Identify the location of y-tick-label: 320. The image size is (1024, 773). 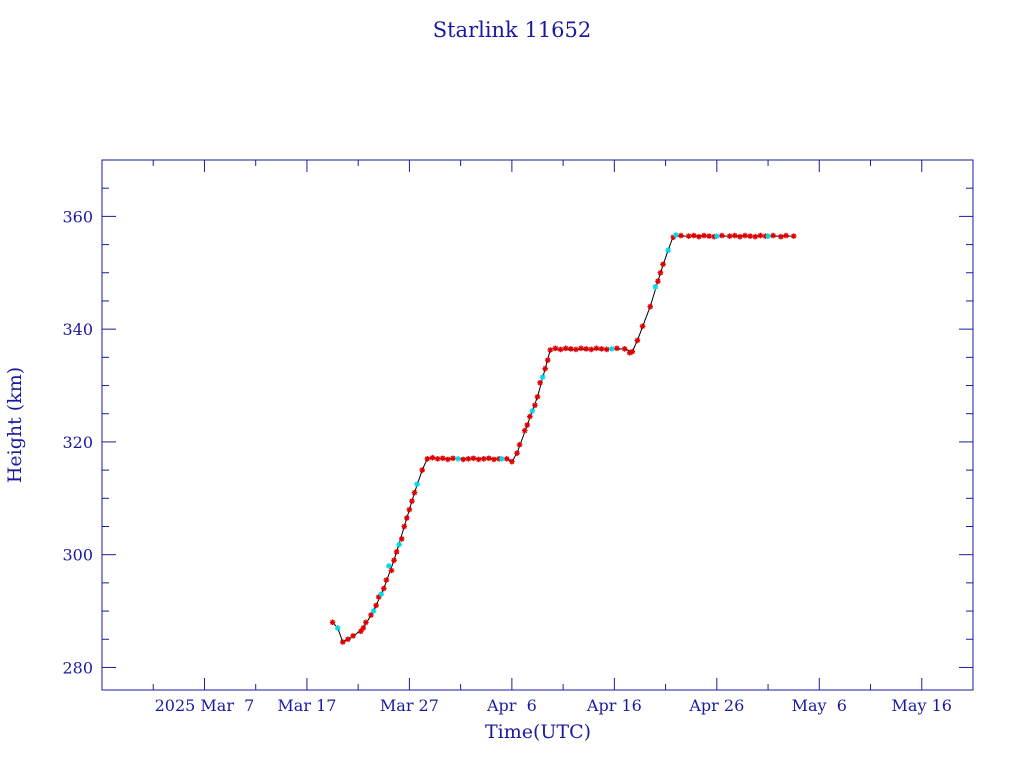
(77, 442).